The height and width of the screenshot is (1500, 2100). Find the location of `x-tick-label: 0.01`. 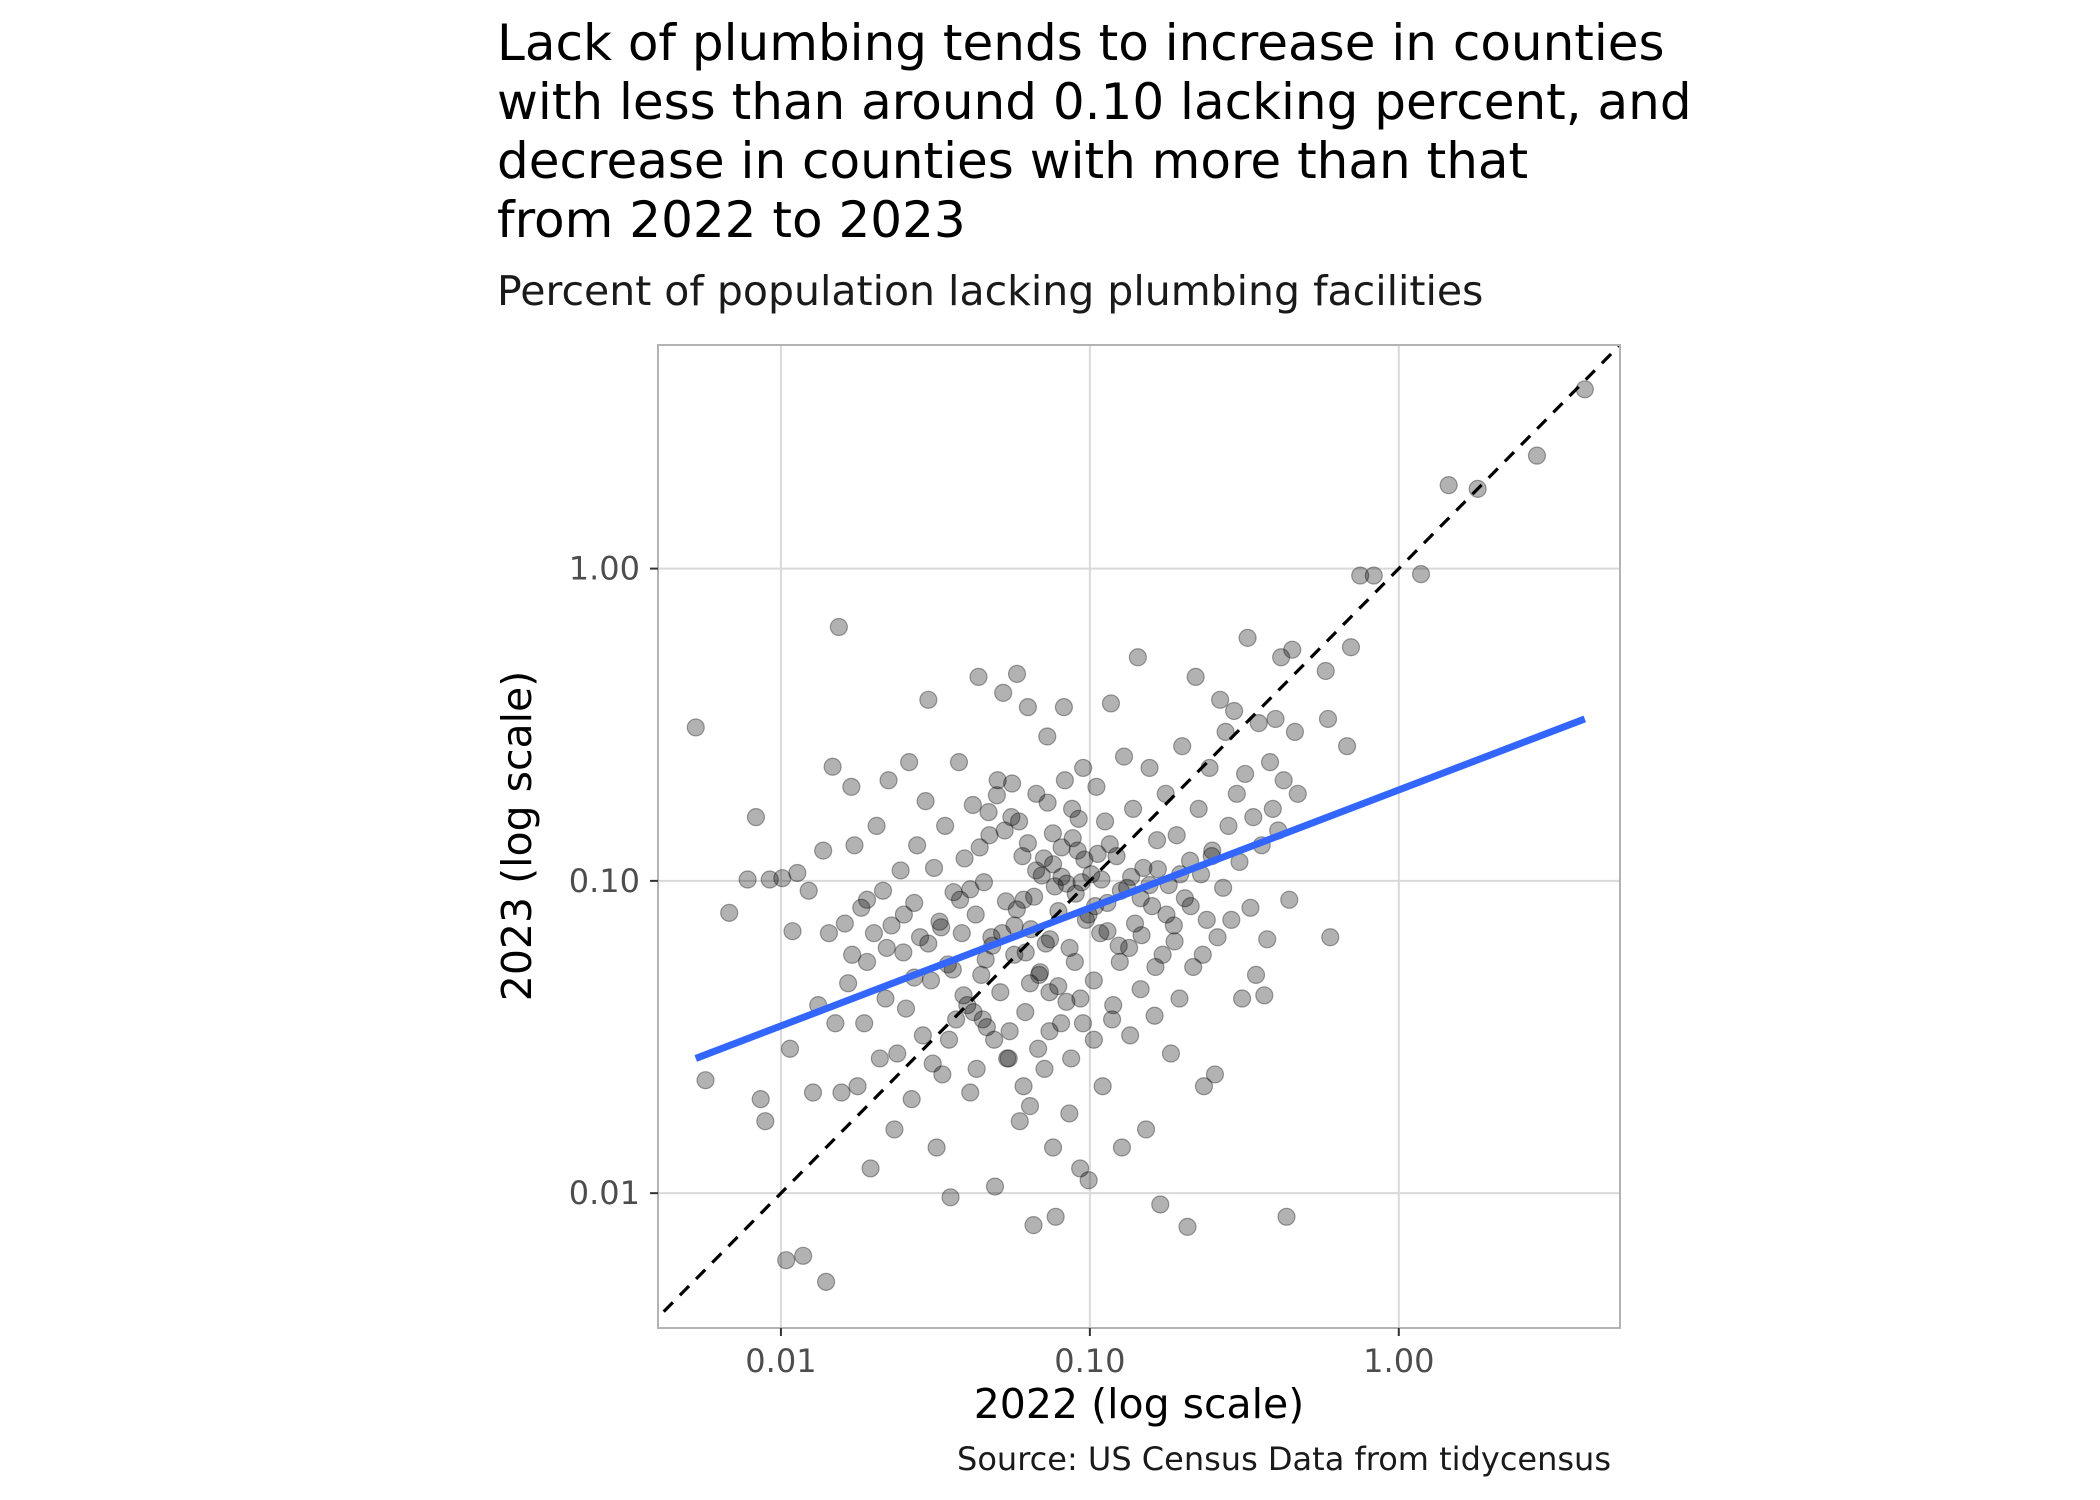

x-tick-label: 0.01 is located at coordinates (780, 1361).